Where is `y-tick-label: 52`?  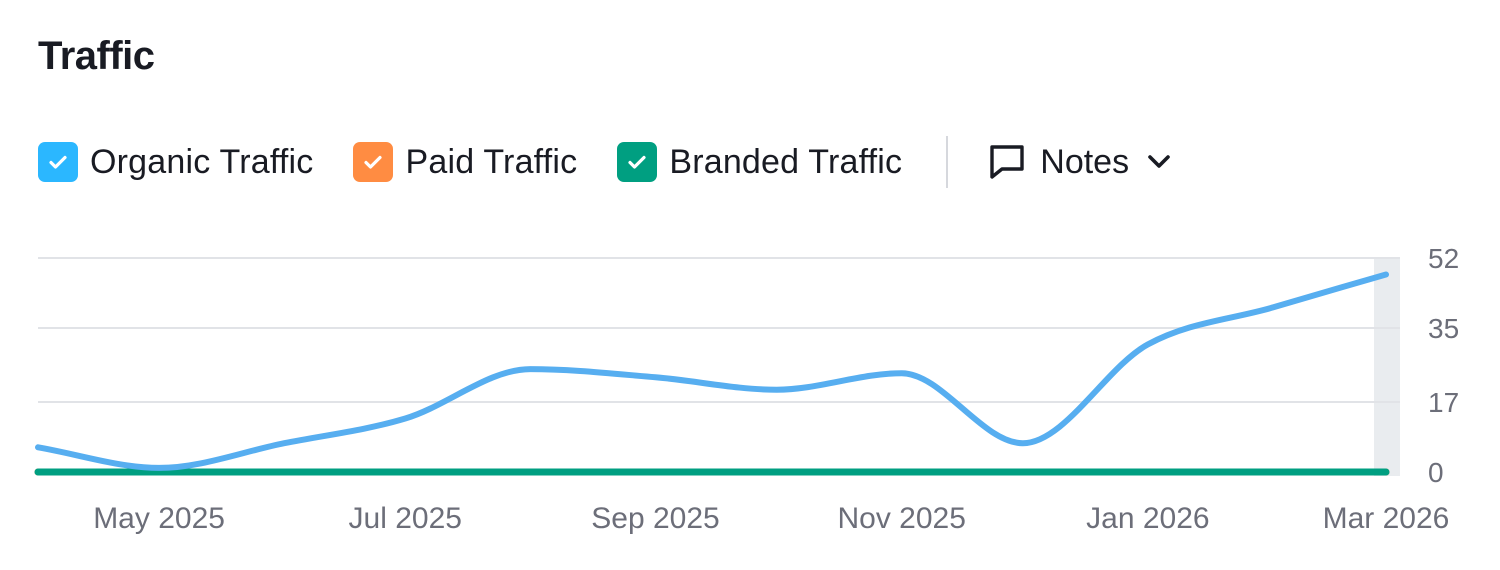
y-tick-label: 52 is located at coordinates (1443, 258).